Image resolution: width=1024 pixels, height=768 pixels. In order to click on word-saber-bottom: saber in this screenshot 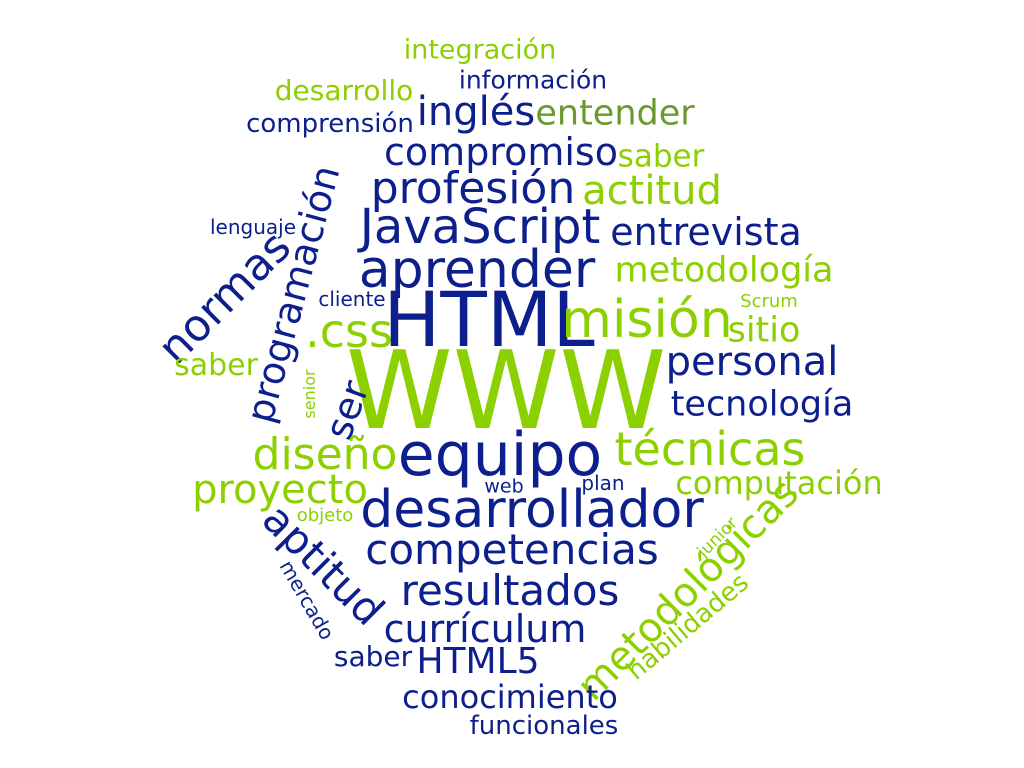, I will do `click(373, 656)`.